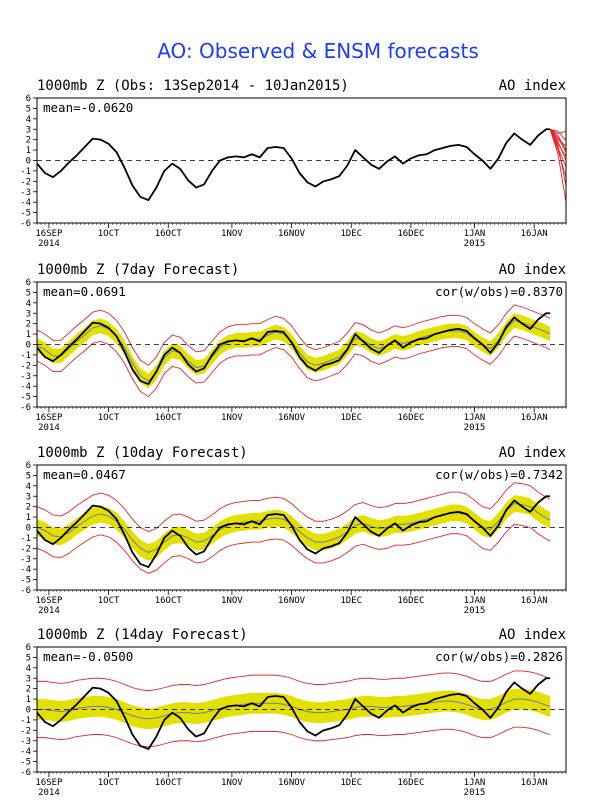 The image size is (600, 805). I want to click on mean-label: mean=-0.0500, so click(88, 656).